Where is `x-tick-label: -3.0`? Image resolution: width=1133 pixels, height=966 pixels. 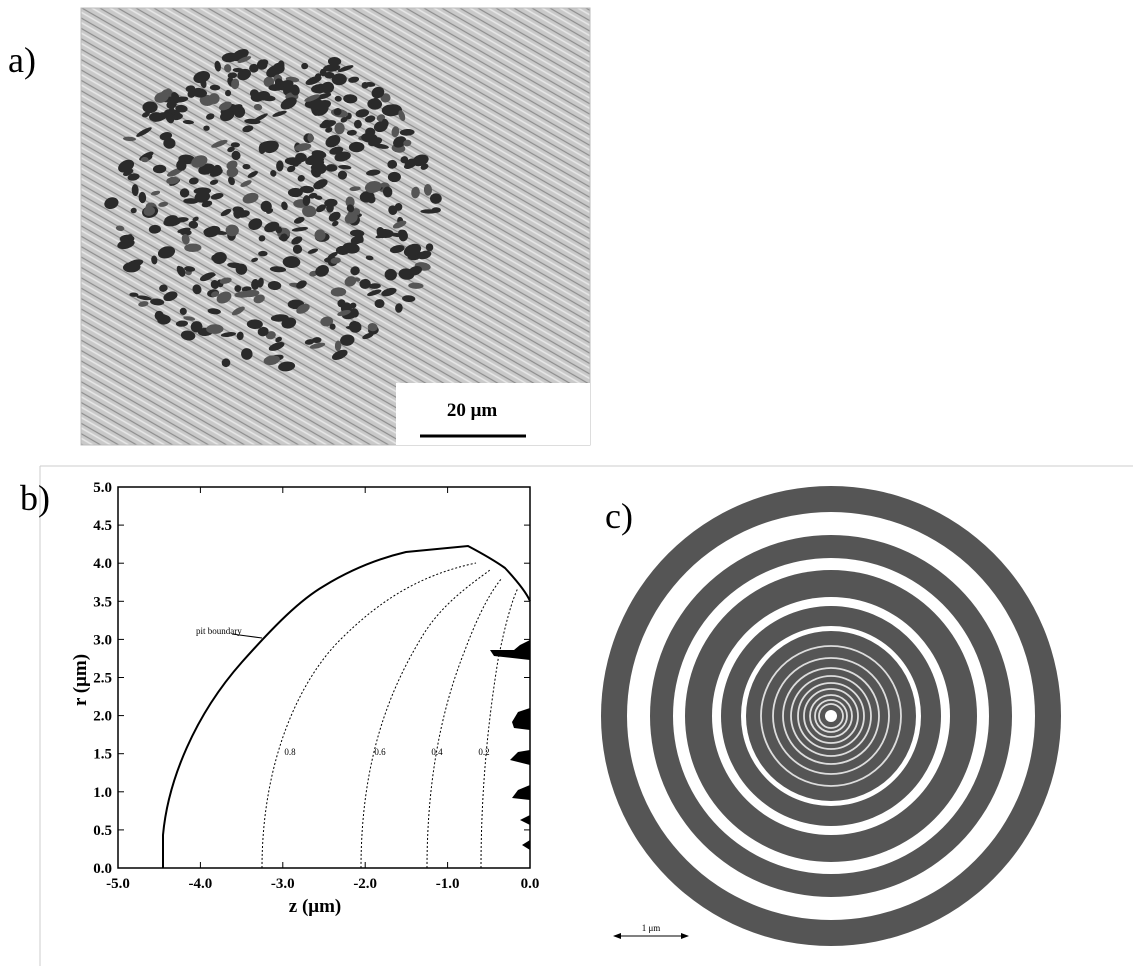 x-tick-label: -3.0 is located at coordinates (283, 884).